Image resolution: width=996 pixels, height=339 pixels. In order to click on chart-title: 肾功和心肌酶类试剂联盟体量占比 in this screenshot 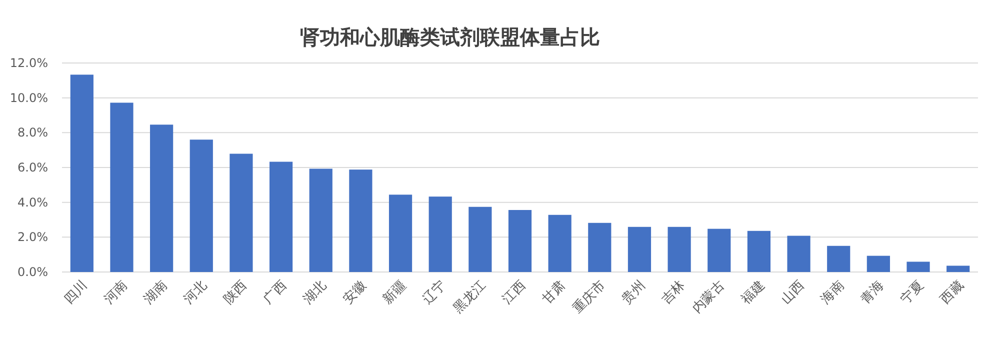, I will do `click(450, 37)`.